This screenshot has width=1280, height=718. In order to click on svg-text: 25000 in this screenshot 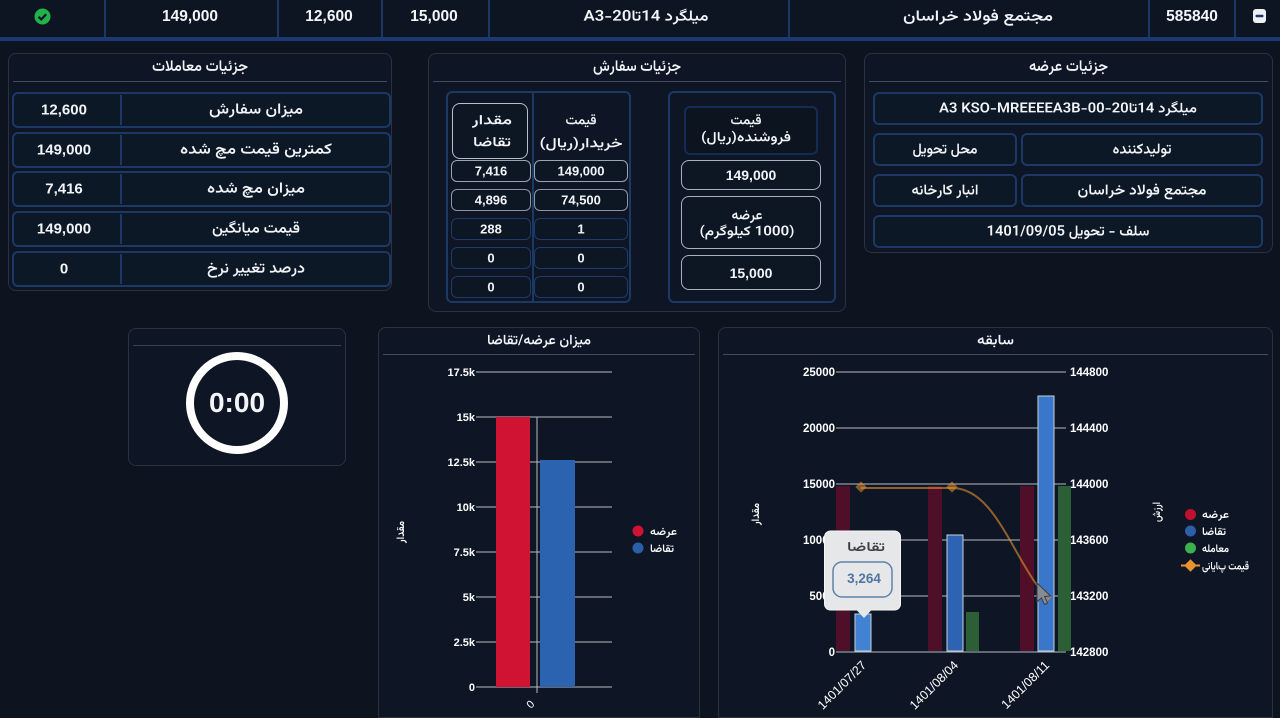, I will do `click(819, 373)`.